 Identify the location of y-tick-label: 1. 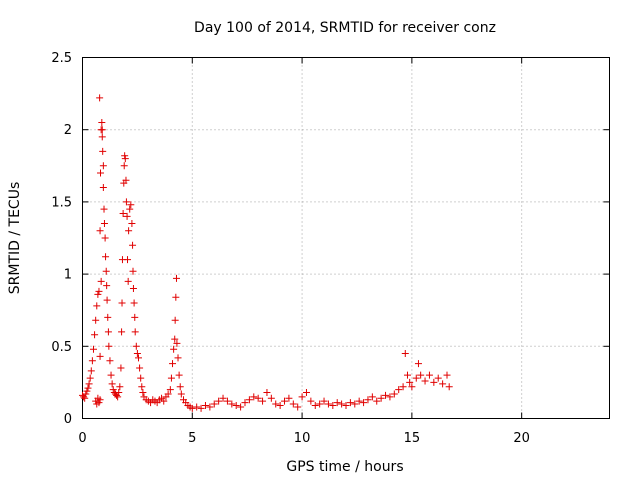
(68, 275).